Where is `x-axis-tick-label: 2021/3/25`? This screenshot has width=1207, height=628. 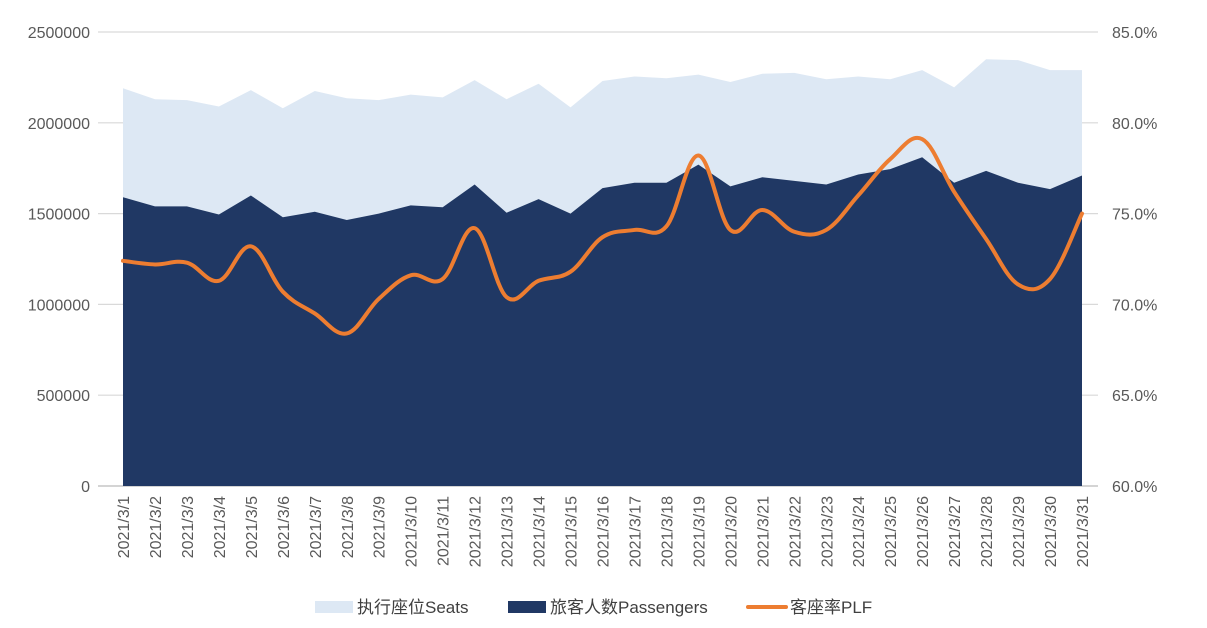
x-axis-tick-label: 2021/3/25 is located at coordinates (891, 531).